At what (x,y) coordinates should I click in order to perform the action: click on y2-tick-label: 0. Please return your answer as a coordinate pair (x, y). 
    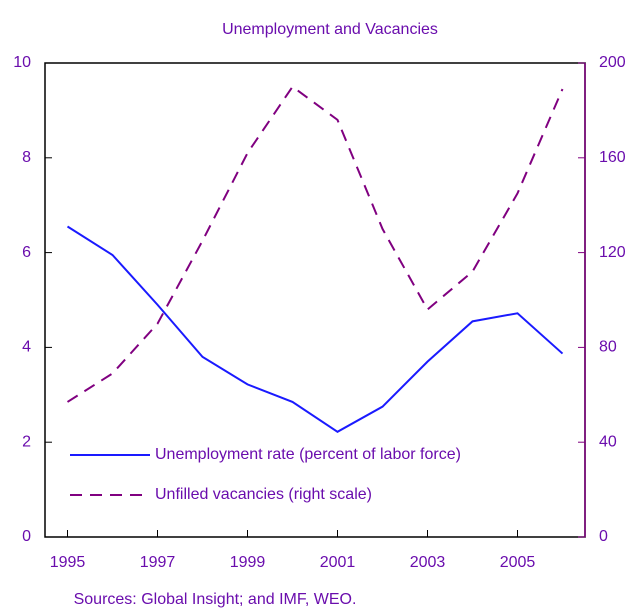
    Looking at the image, I should click on (603, 536).